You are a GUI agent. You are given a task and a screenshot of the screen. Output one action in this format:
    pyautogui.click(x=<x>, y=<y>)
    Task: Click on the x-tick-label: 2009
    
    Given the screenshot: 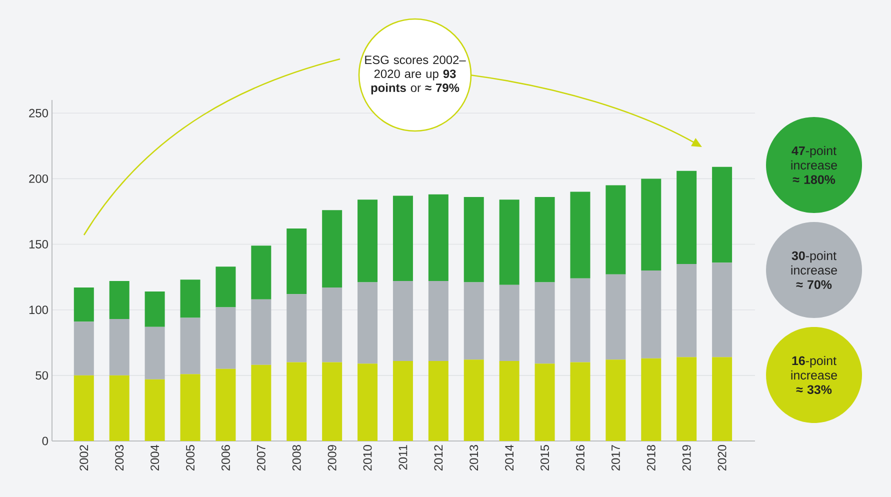 What is the action you would take?
    pyautogui.click(x=332, y=458)
    